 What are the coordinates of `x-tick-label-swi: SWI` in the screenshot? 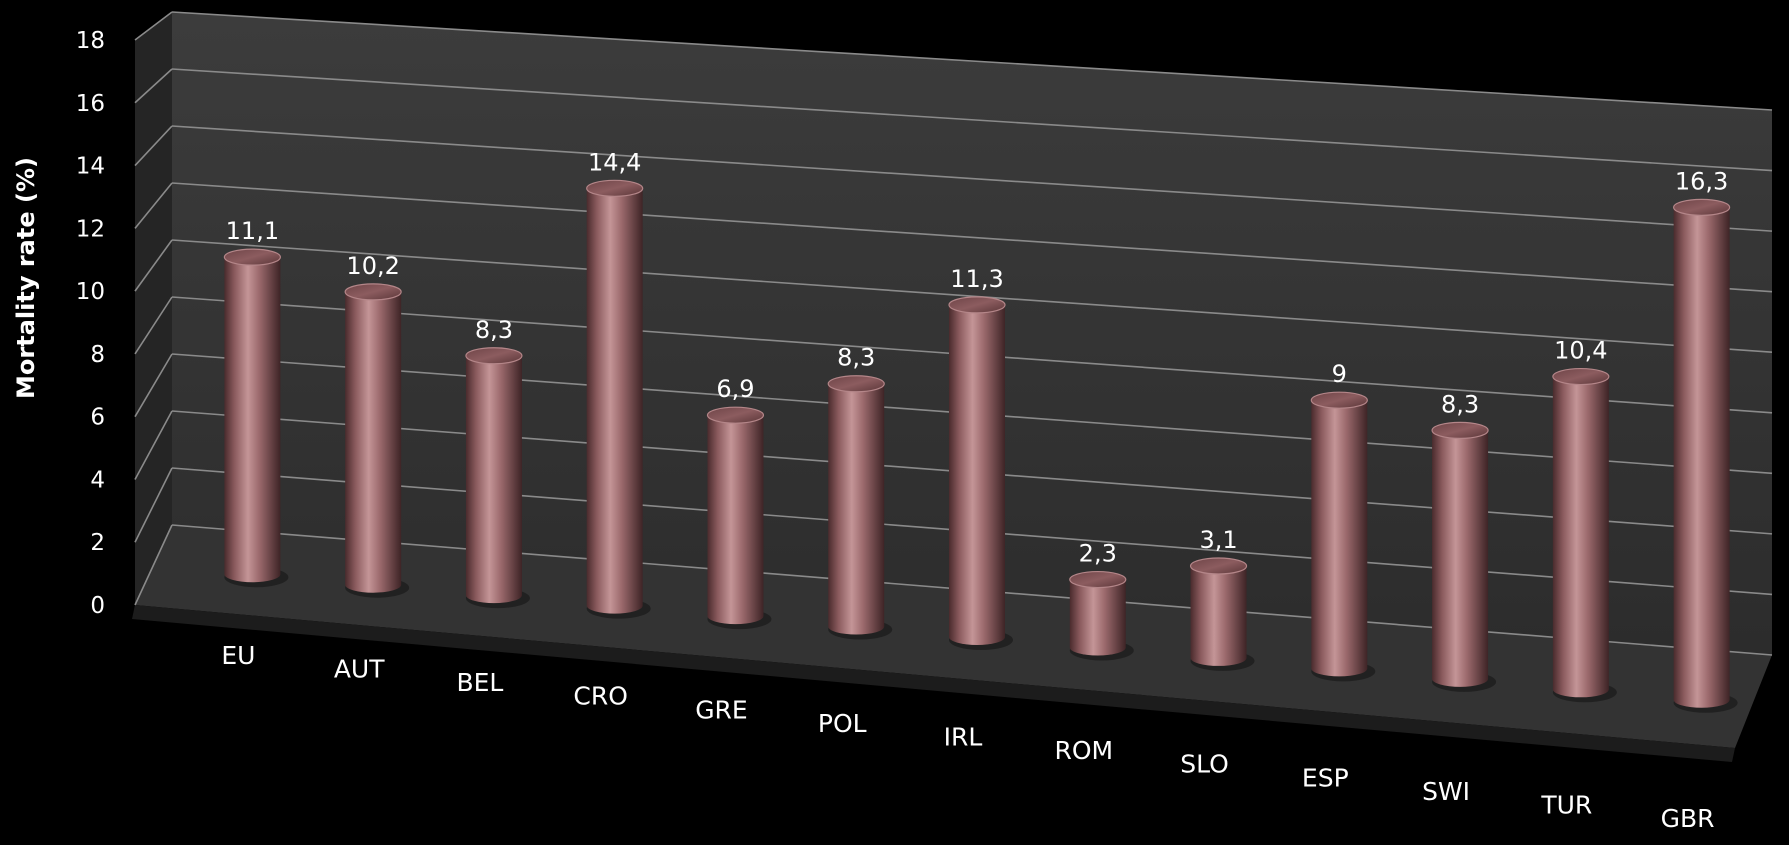 It's located at (1446, 791).